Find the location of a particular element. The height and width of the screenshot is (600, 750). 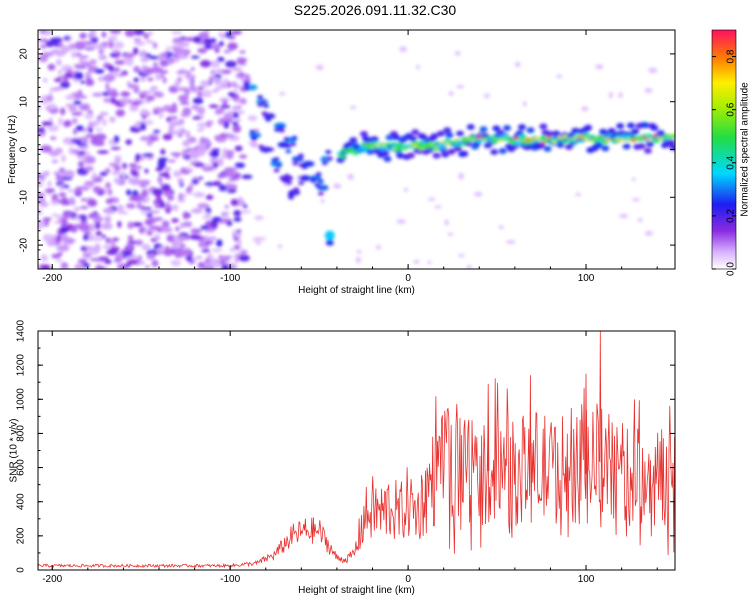

colorbar-tick-label: 0.4 is located at coordinates (731, 162).